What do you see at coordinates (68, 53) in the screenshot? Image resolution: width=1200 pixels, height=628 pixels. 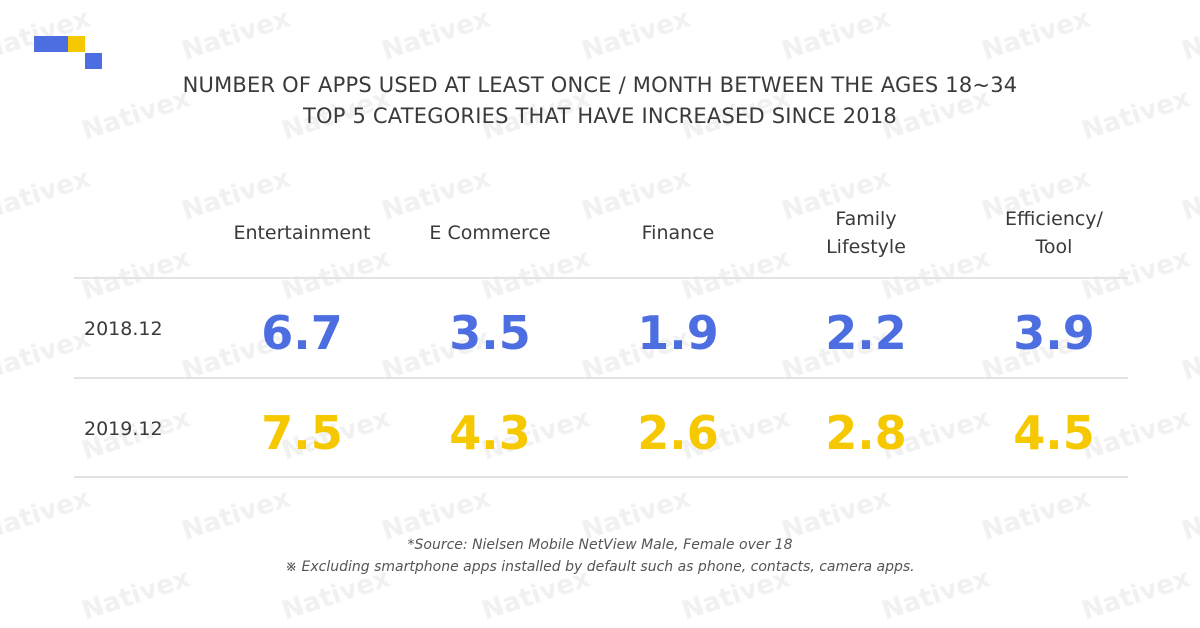 I see `brand-logo` at bounding box center [68, 53].